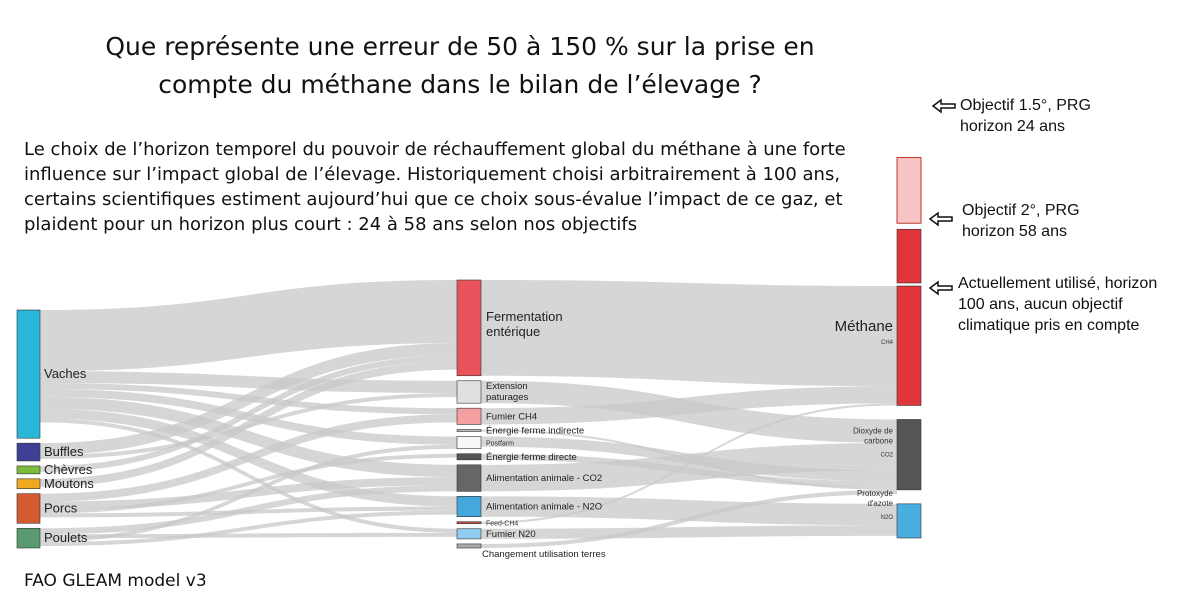 The height and width of the screenshot is (615, 1200). What do you see at coordinates (469, 430) in the screenshot?
I see `node-energie-ferme-indirecte` at bounding box center [469, 430].